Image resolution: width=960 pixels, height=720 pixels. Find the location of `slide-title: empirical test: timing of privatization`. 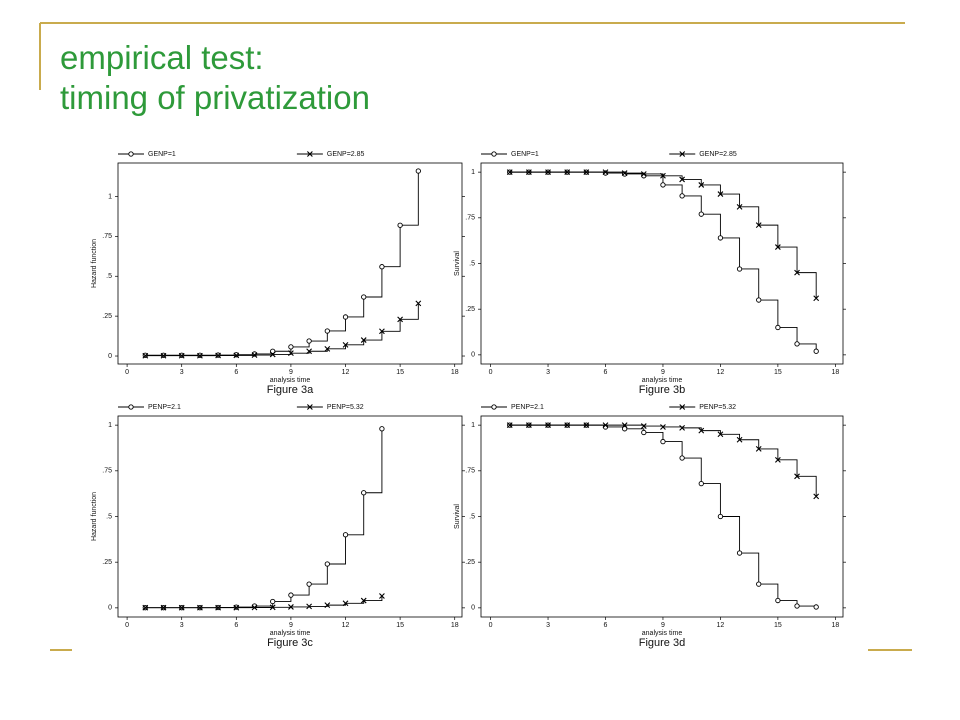

slide-title: empirical test: timing of privatization is located at coordinates (215, 78).